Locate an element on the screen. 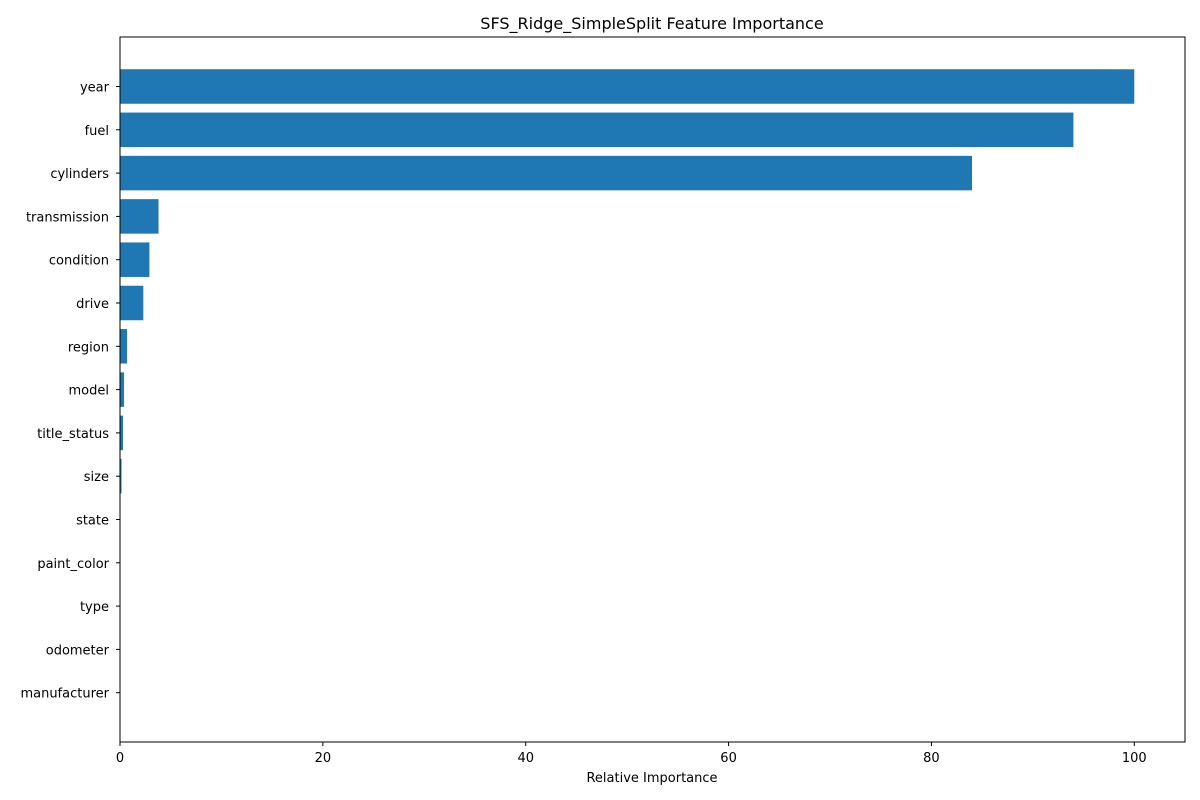 Image resolution: width=1200 pixels, height=800 pixels. x-tick-label: 40 is located at coordinates (525, 758).